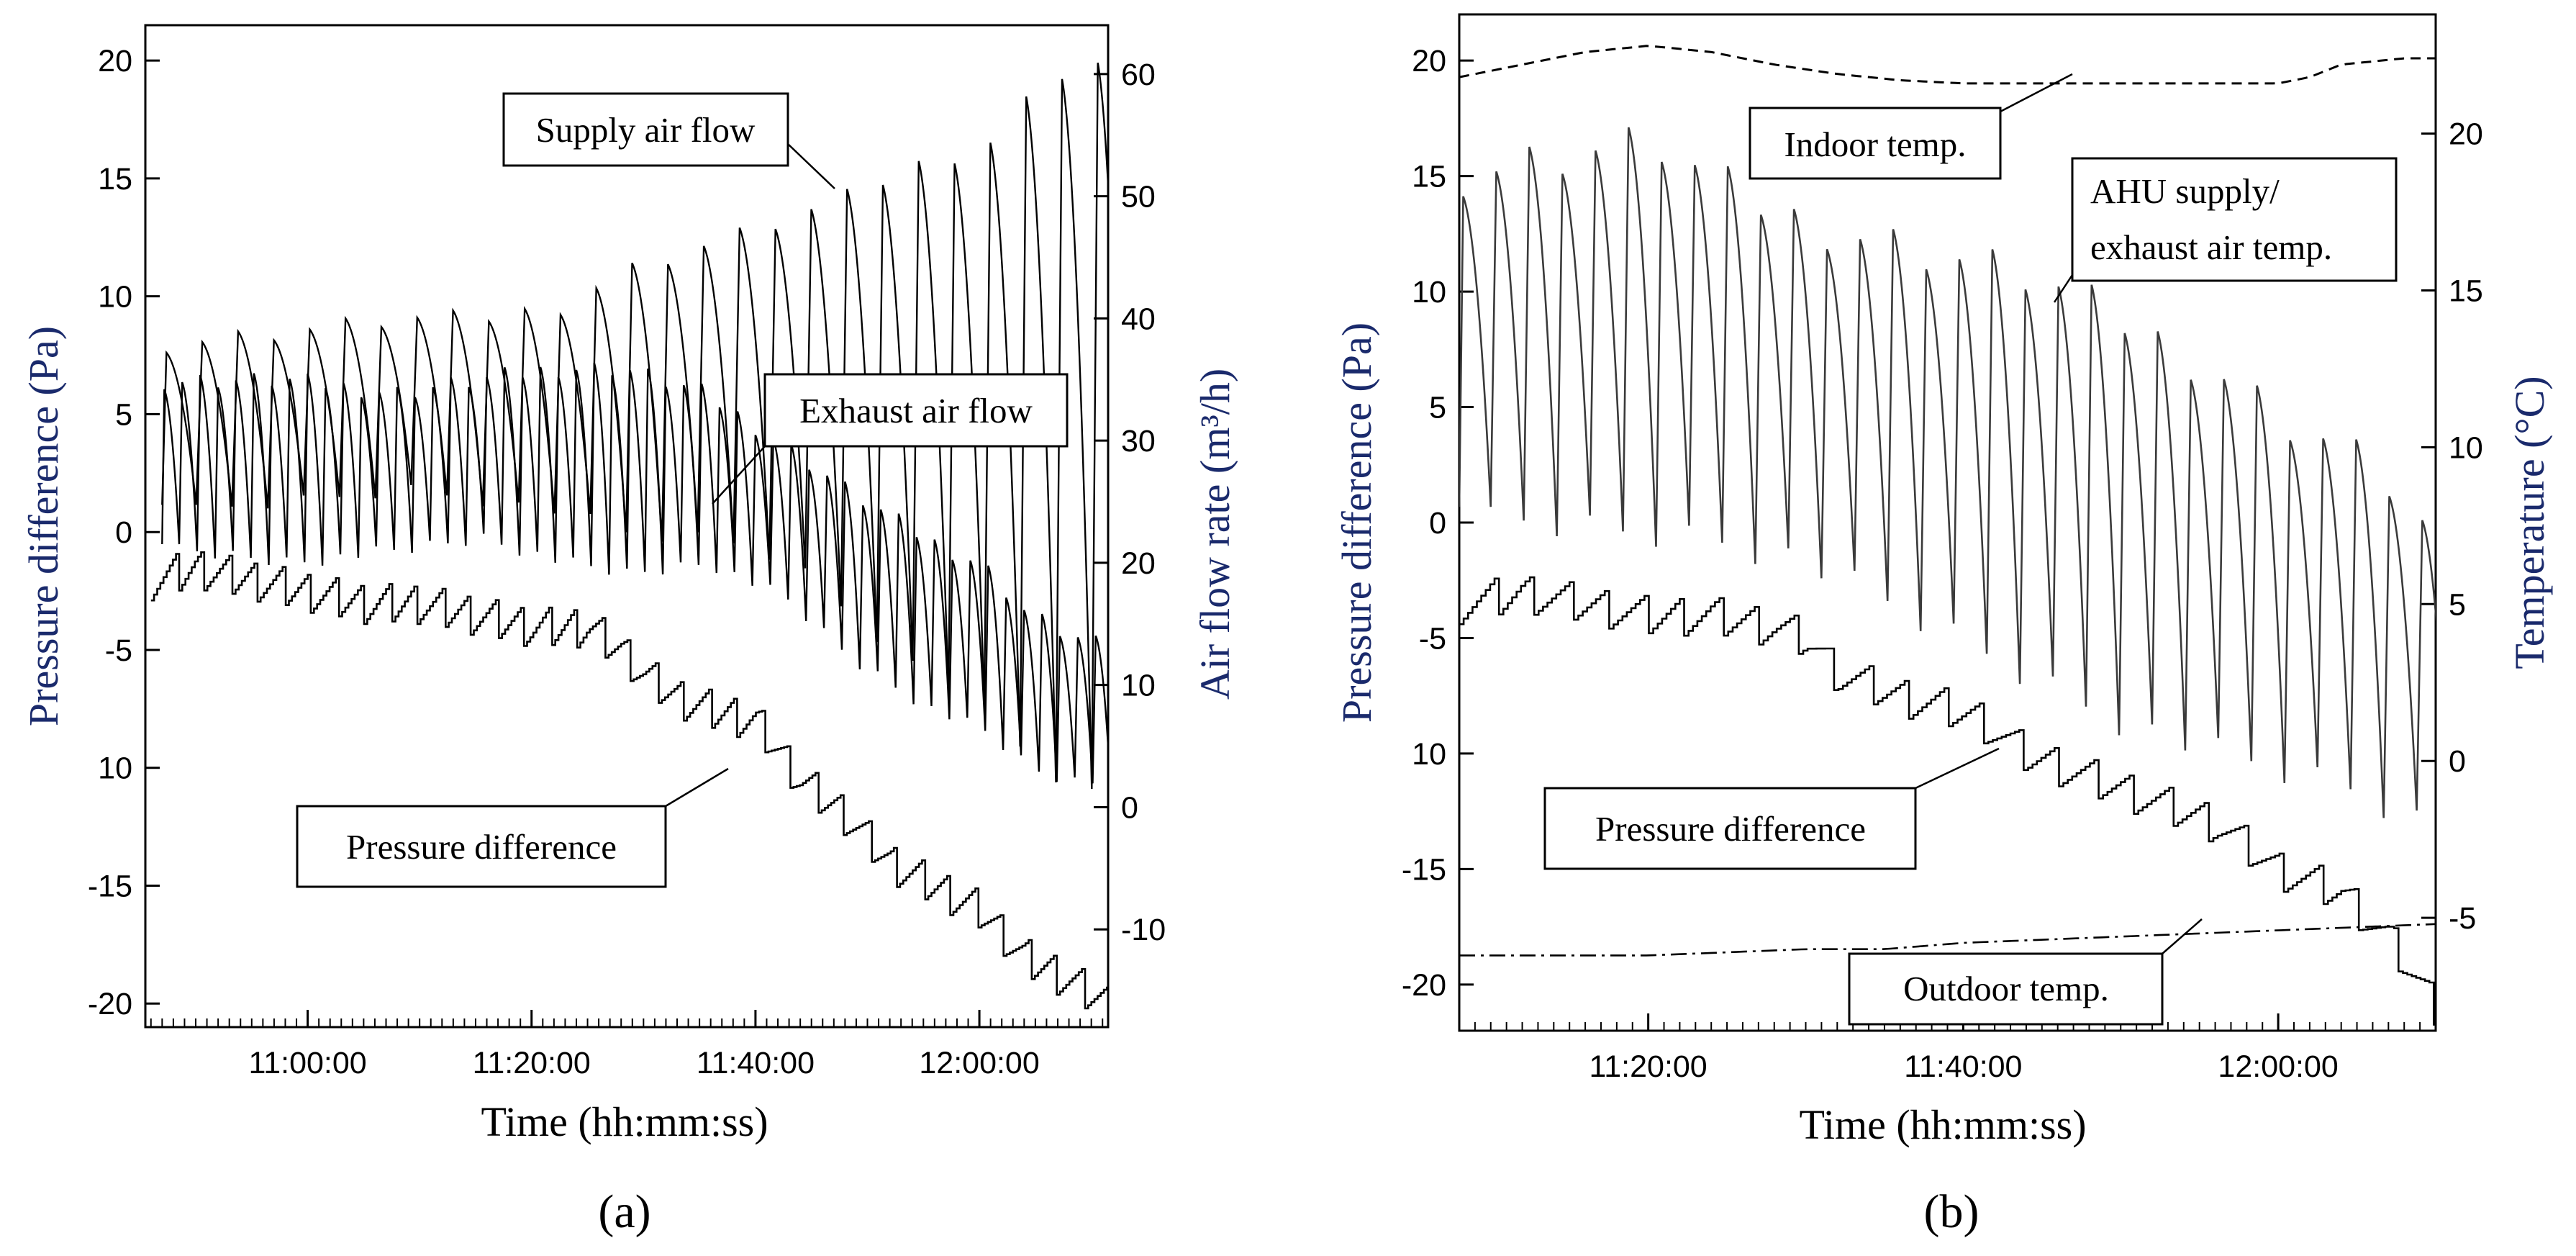 This screenshot has height=1256, width=2576. I want to click on chart-a-y-right-tick-label: 60, so click(1138, 75).